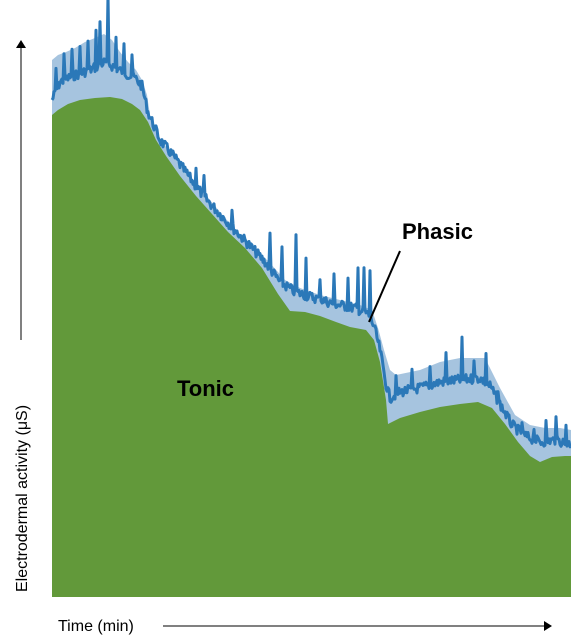 This screenshot has width=571, height=637. What do you see at coordinates (22, 498) in the screenshot?
I see `y-axis-label: Electrodermal activity (μS)` at bounding box center [22, 498].